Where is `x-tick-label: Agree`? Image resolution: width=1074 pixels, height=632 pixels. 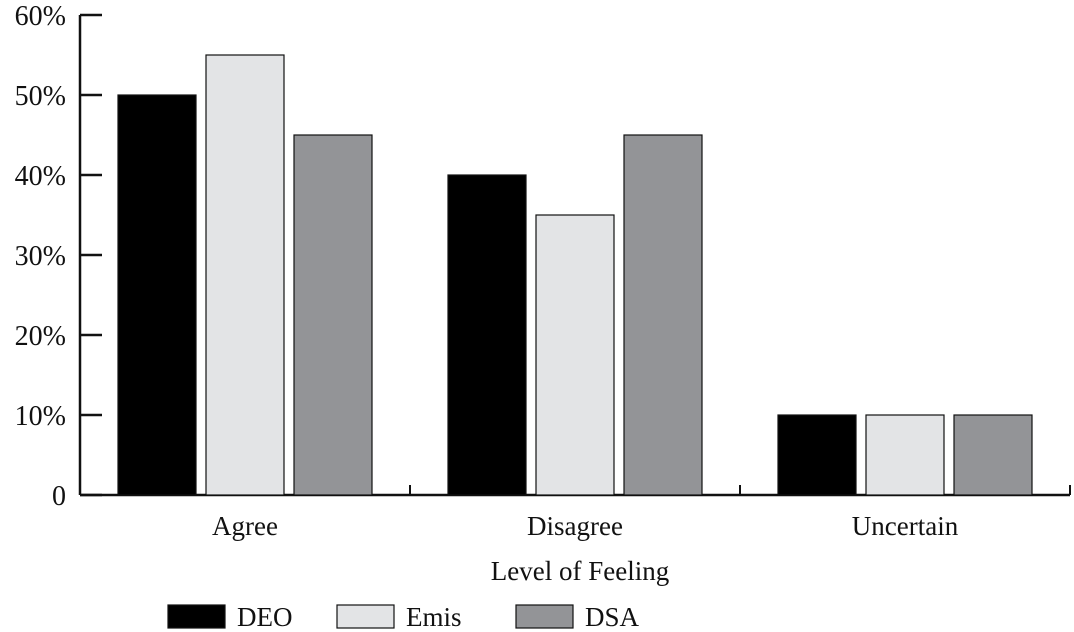 x-tick-label: Agree is located at coordinates (245, 526).